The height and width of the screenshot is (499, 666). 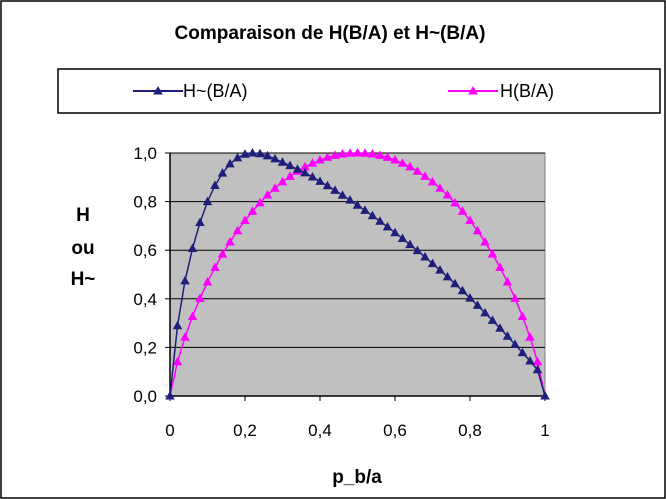 I want to click on legend-marker-h, so click(x=473, y=90).